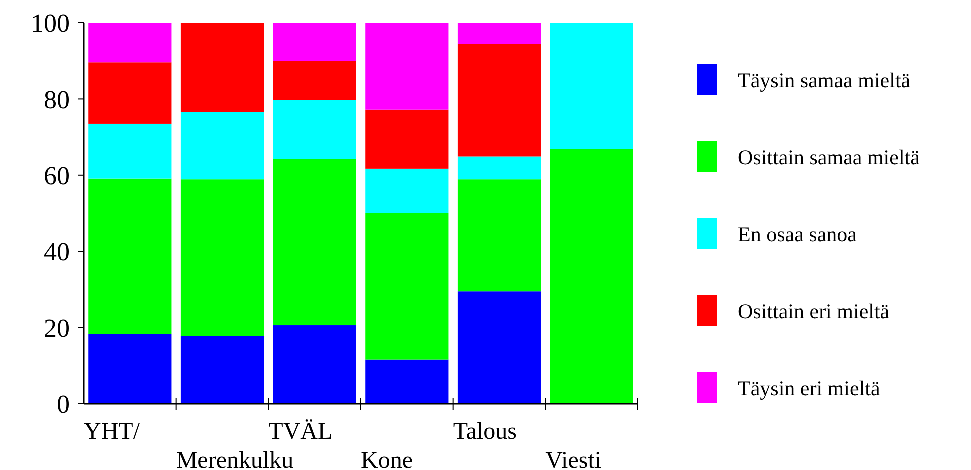  I want to click on y-tick-label: 40, so click(57, 252).